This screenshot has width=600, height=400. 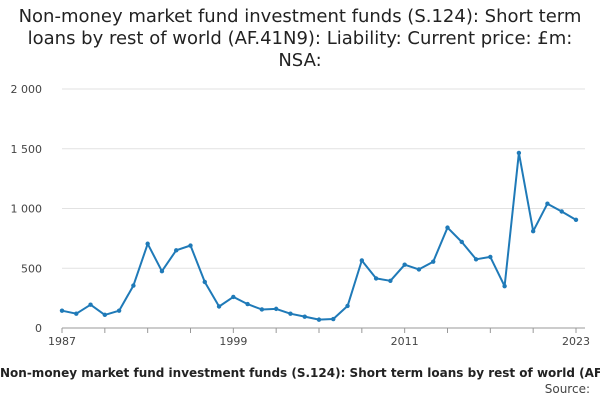 What do you see at coordinates (576, 341) in the screenshot?
I see `x-tick-label: 2023` at bounding box center [576, 341].